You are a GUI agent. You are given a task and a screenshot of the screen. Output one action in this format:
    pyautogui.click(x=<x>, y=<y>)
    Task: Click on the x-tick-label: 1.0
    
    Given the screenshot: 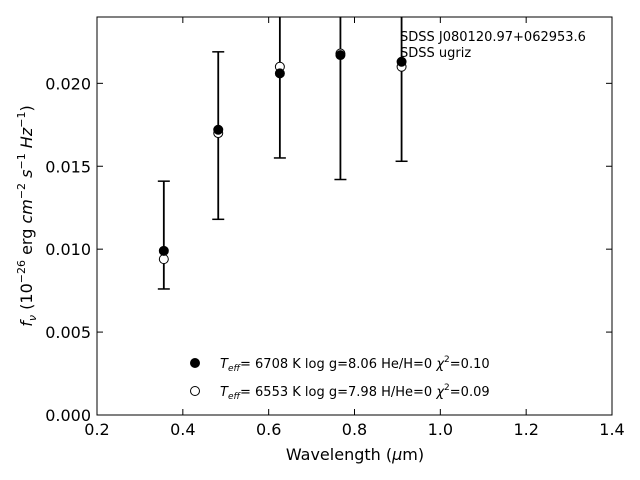 What is the action you would take?
    pyautogui.click(x=440, y=429)
    